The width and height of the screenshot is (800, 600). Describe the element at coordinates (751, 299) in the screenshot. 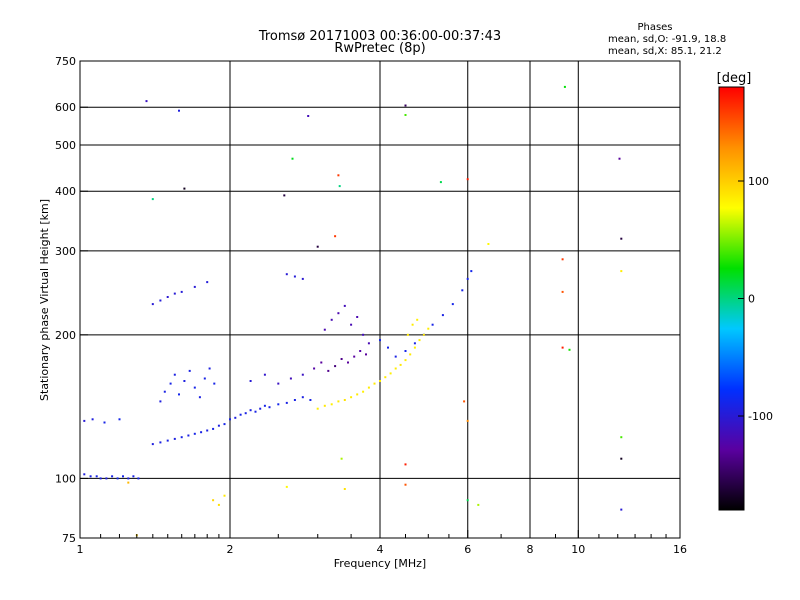

I see `colorbar-tick-label: 0` at that location.